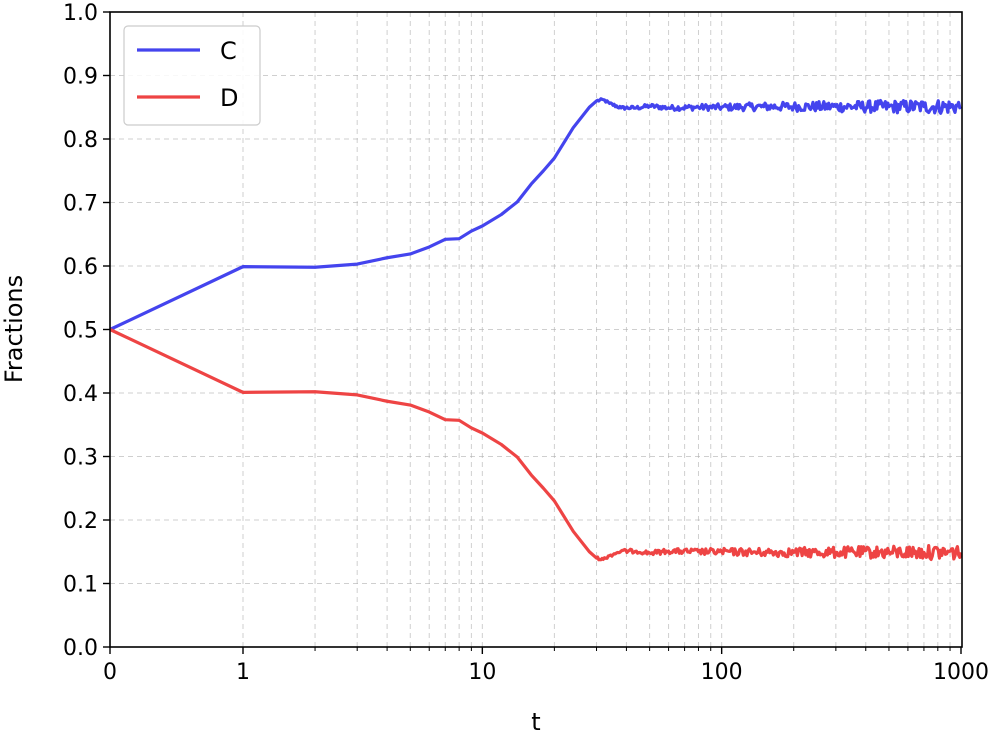  Describe the element at coordinates (80, 204) in the screenshot. I see `y-tick-label: 0.7` at that location.